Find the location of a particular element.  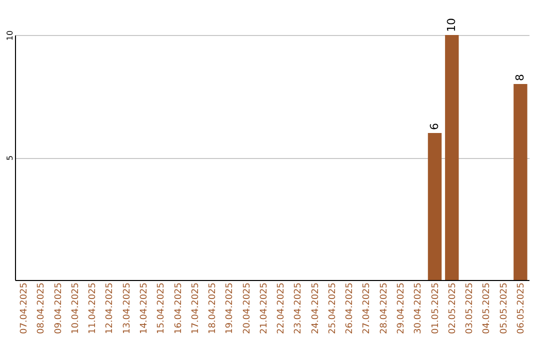

x-tick-label: 11.04.2025 is located at coordinates (93, 308).